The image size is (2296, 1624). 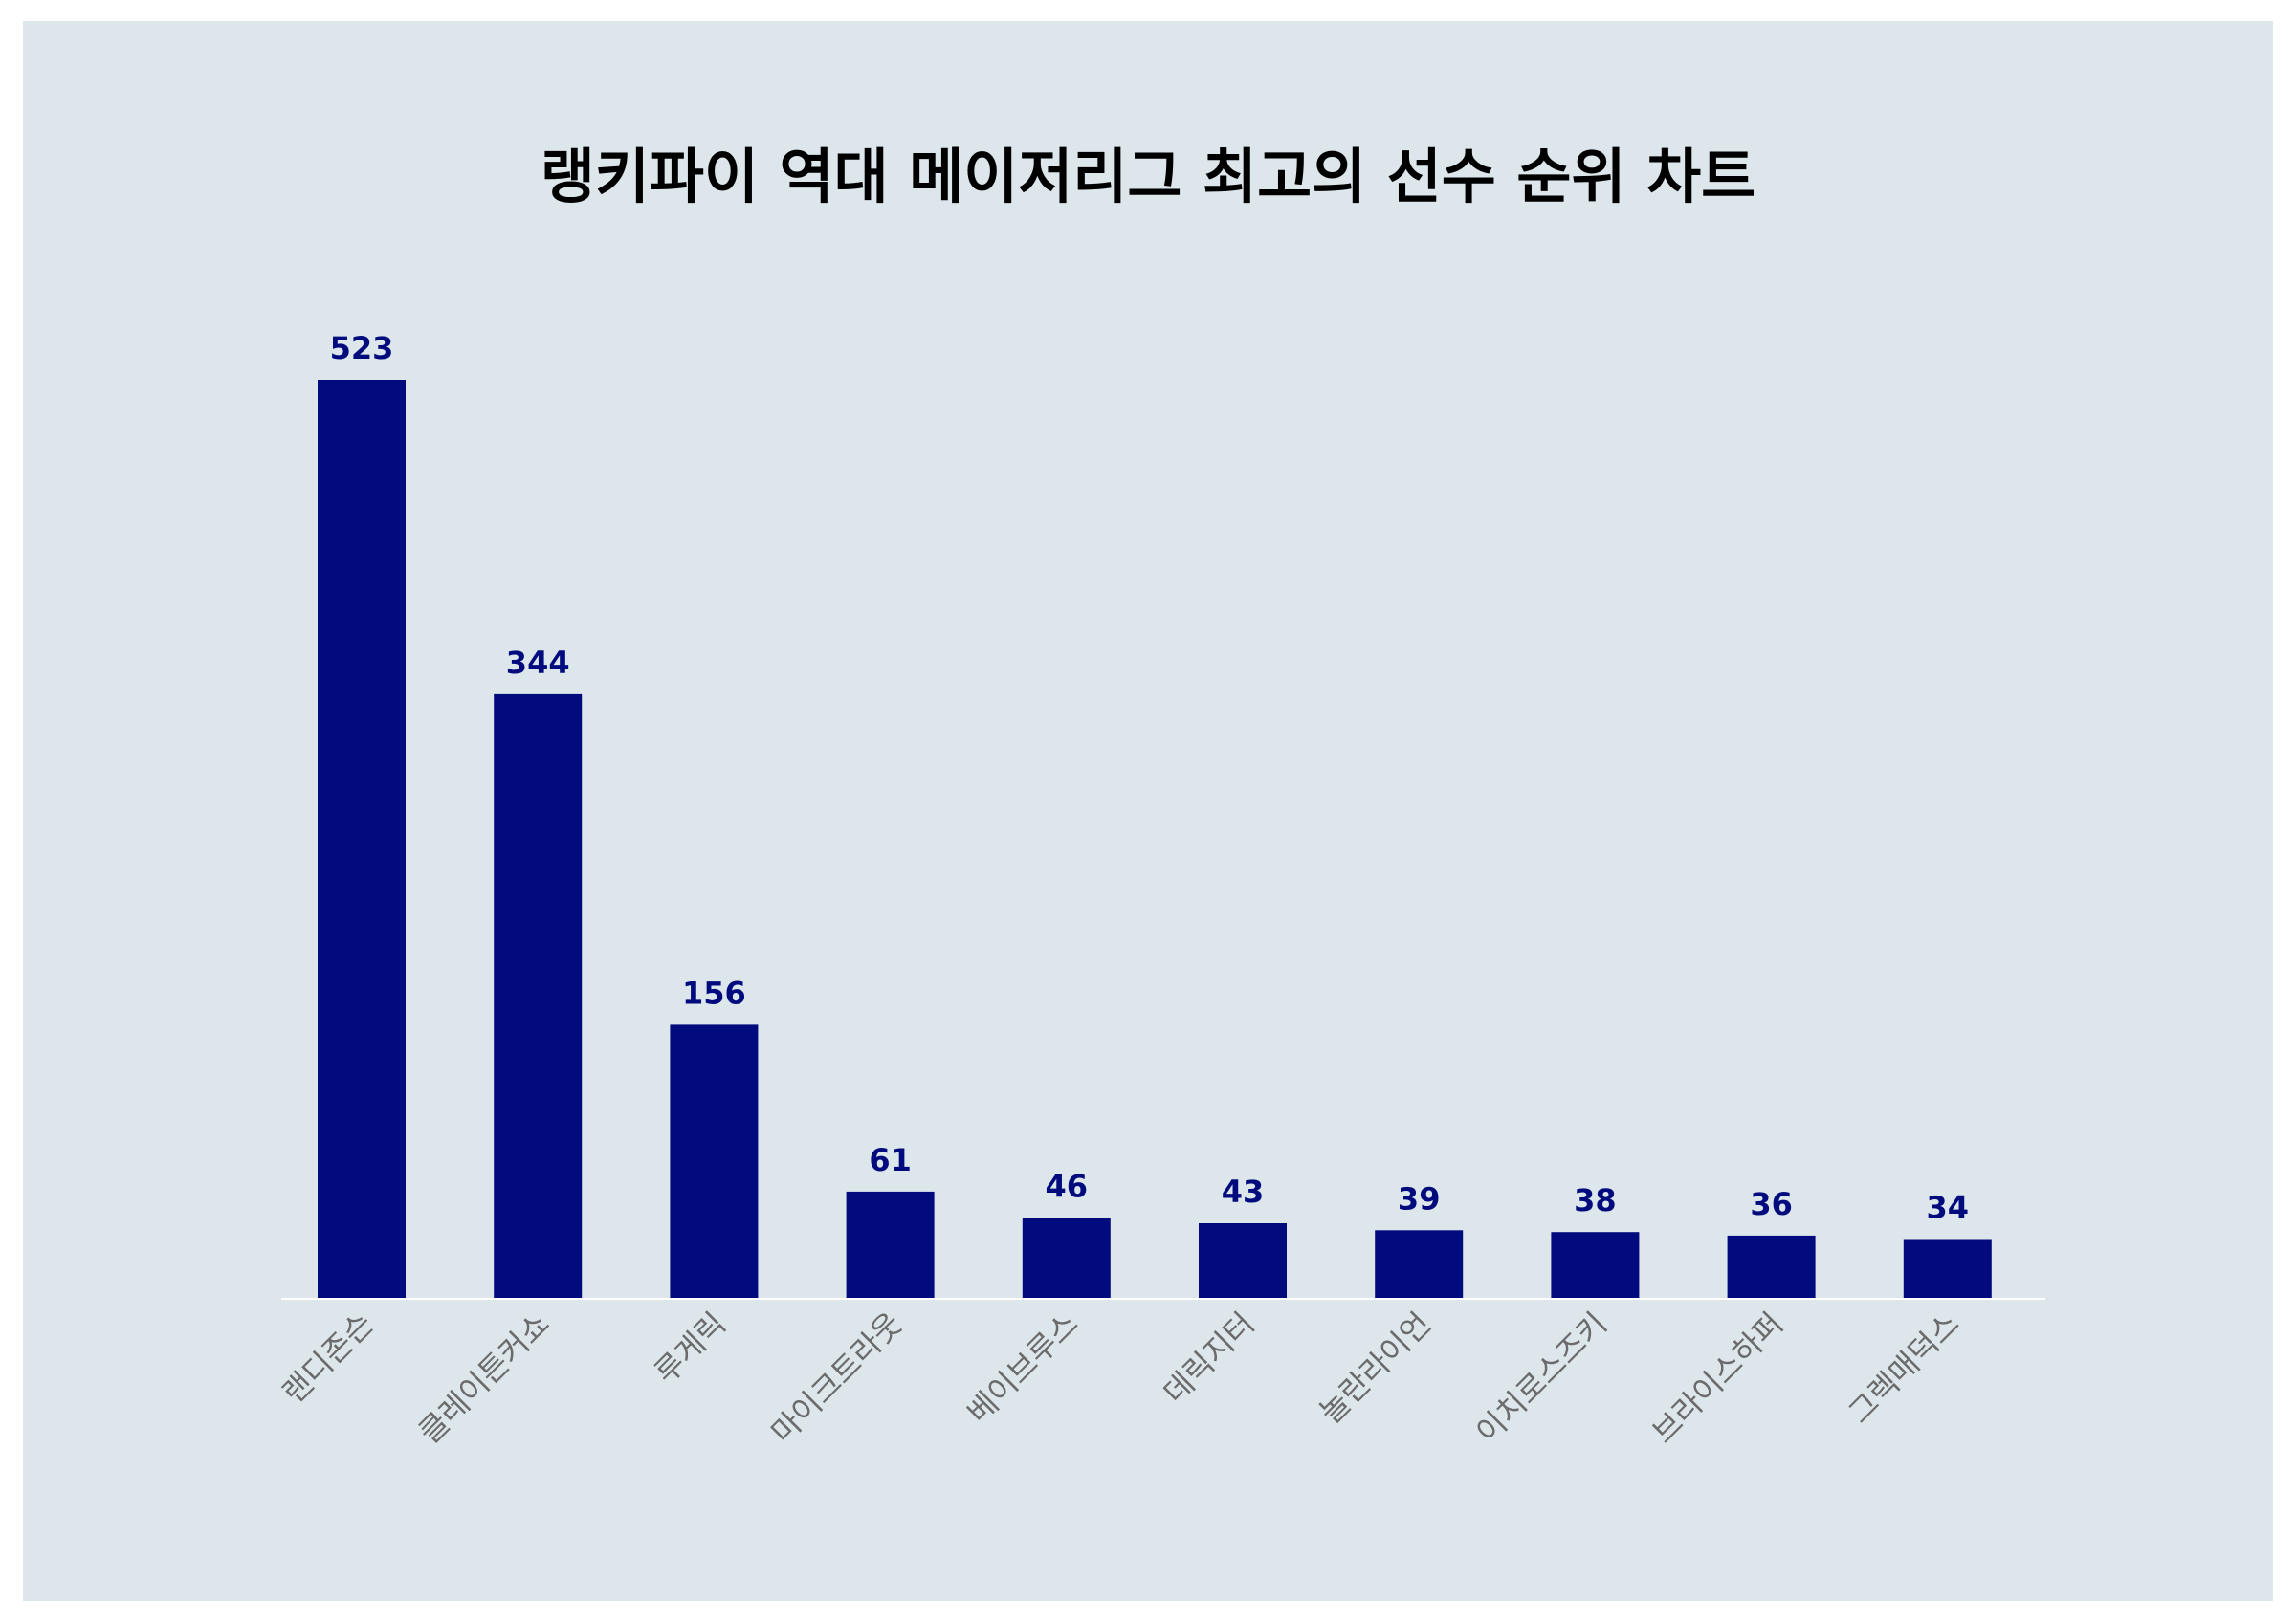 What do you see at coordinates (1541, 1378) in the screenshot?
I see `x-tick-label-8: 이치로스즈키` at bounding box center [1541, 1378].